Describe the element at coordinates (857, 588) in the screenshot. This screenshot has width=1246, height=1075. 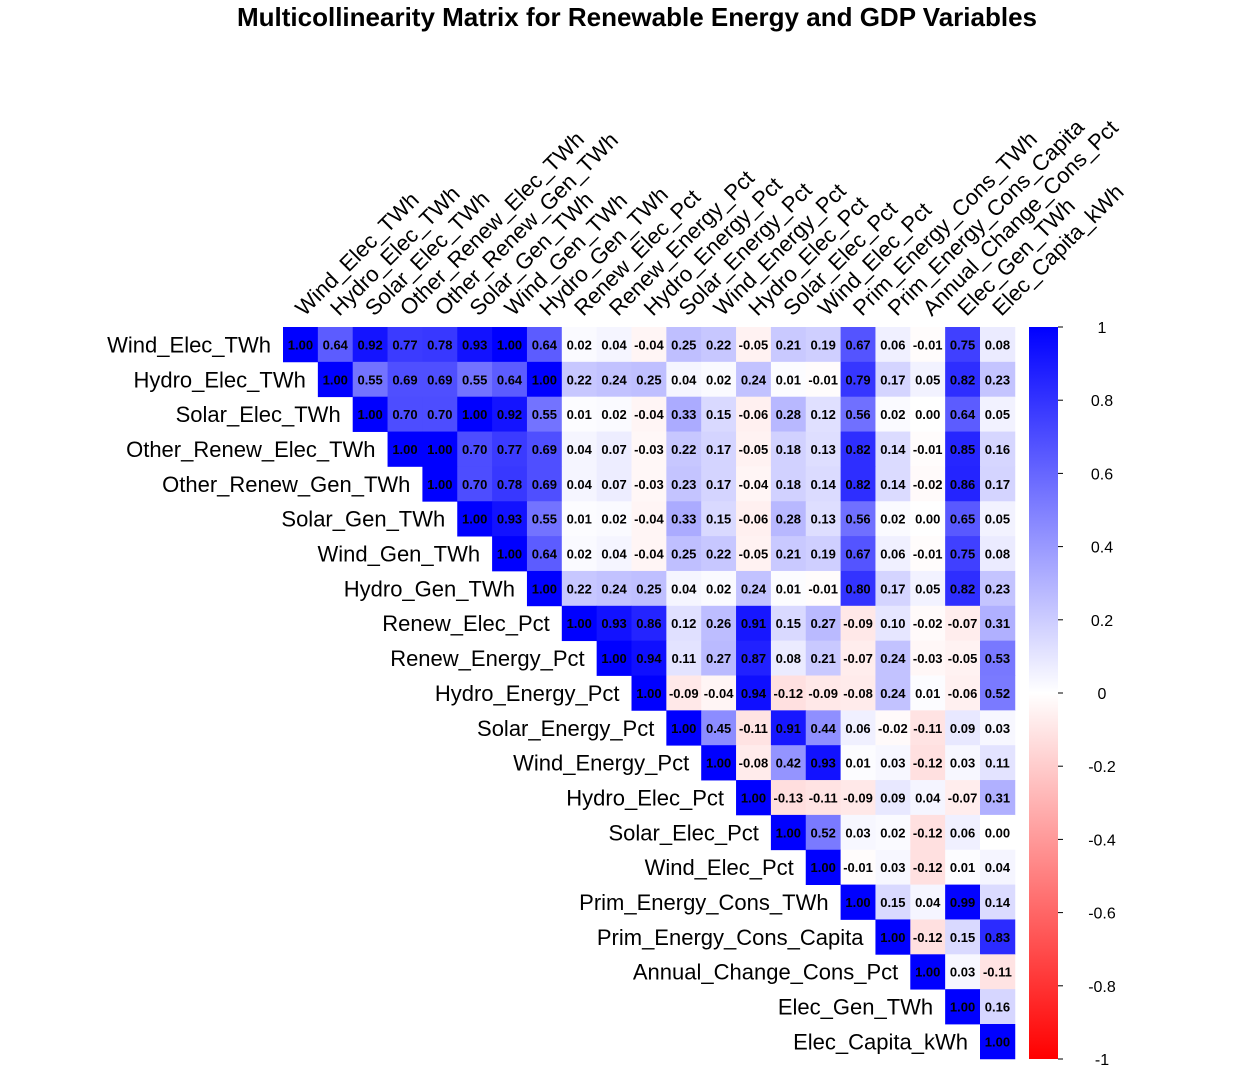
I see `cell-value-label: 0.80` at that location.